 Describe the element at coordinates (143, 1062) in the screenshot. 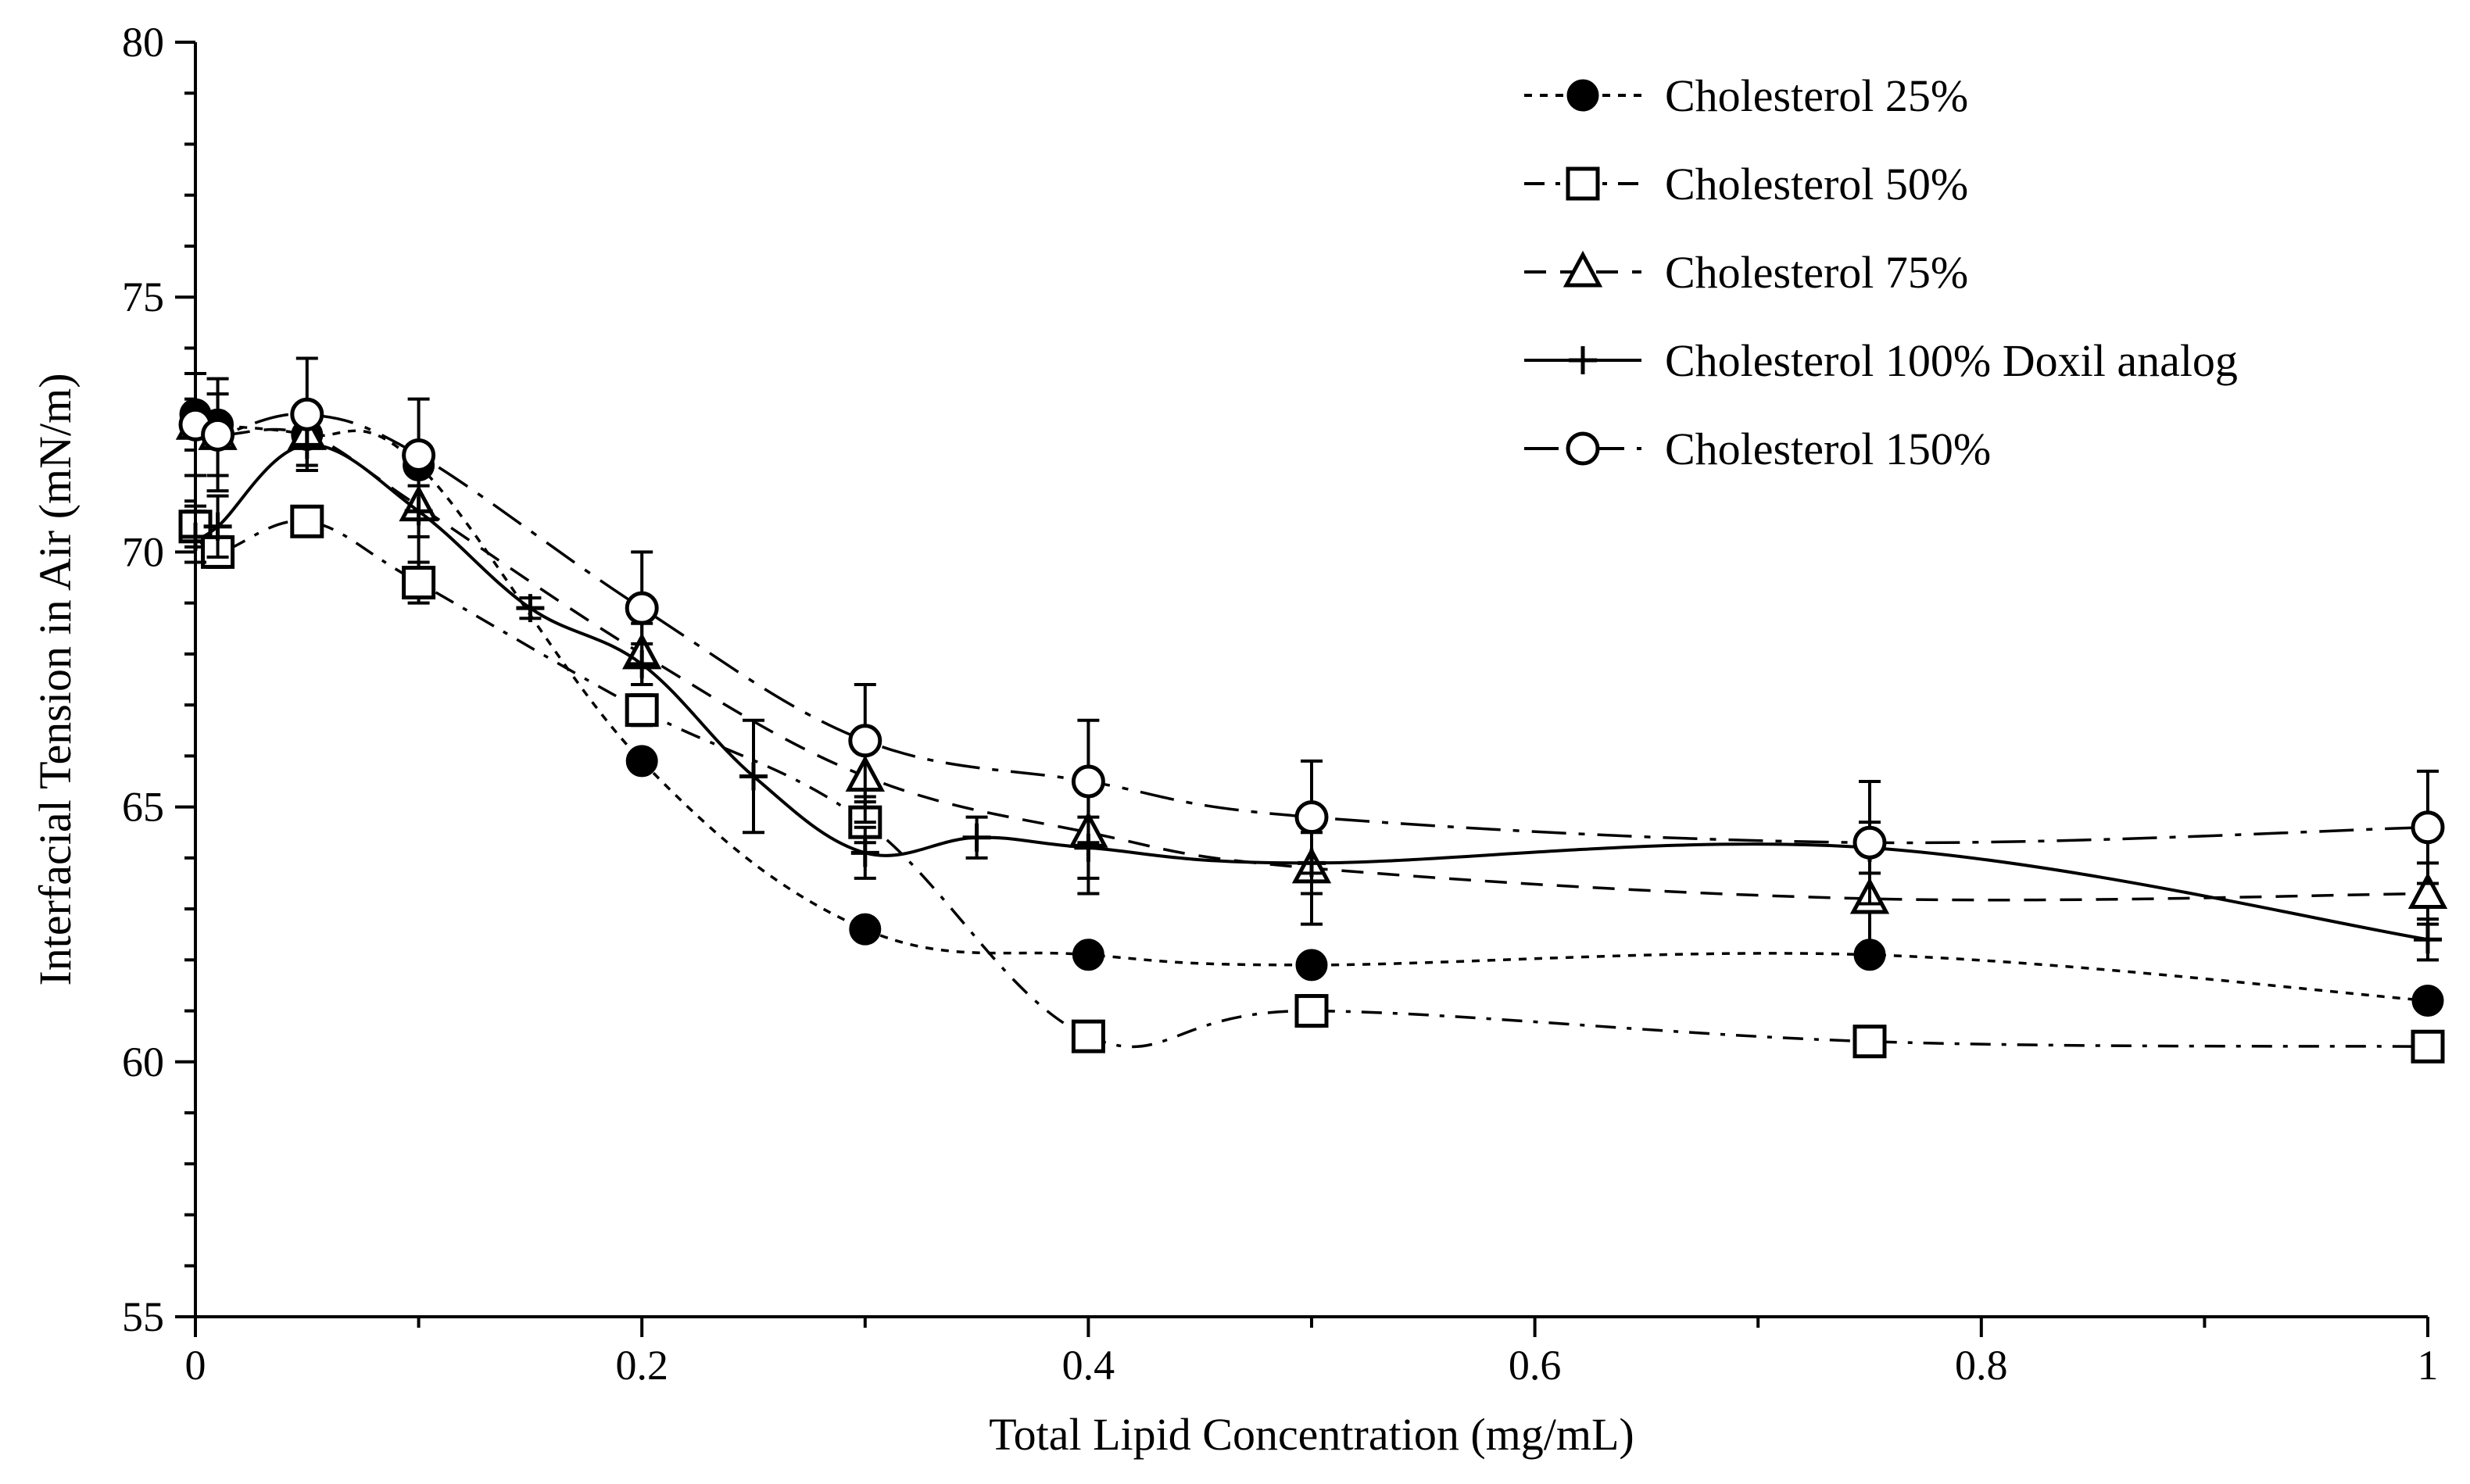

I see `y-tick-label: 60` at that location.